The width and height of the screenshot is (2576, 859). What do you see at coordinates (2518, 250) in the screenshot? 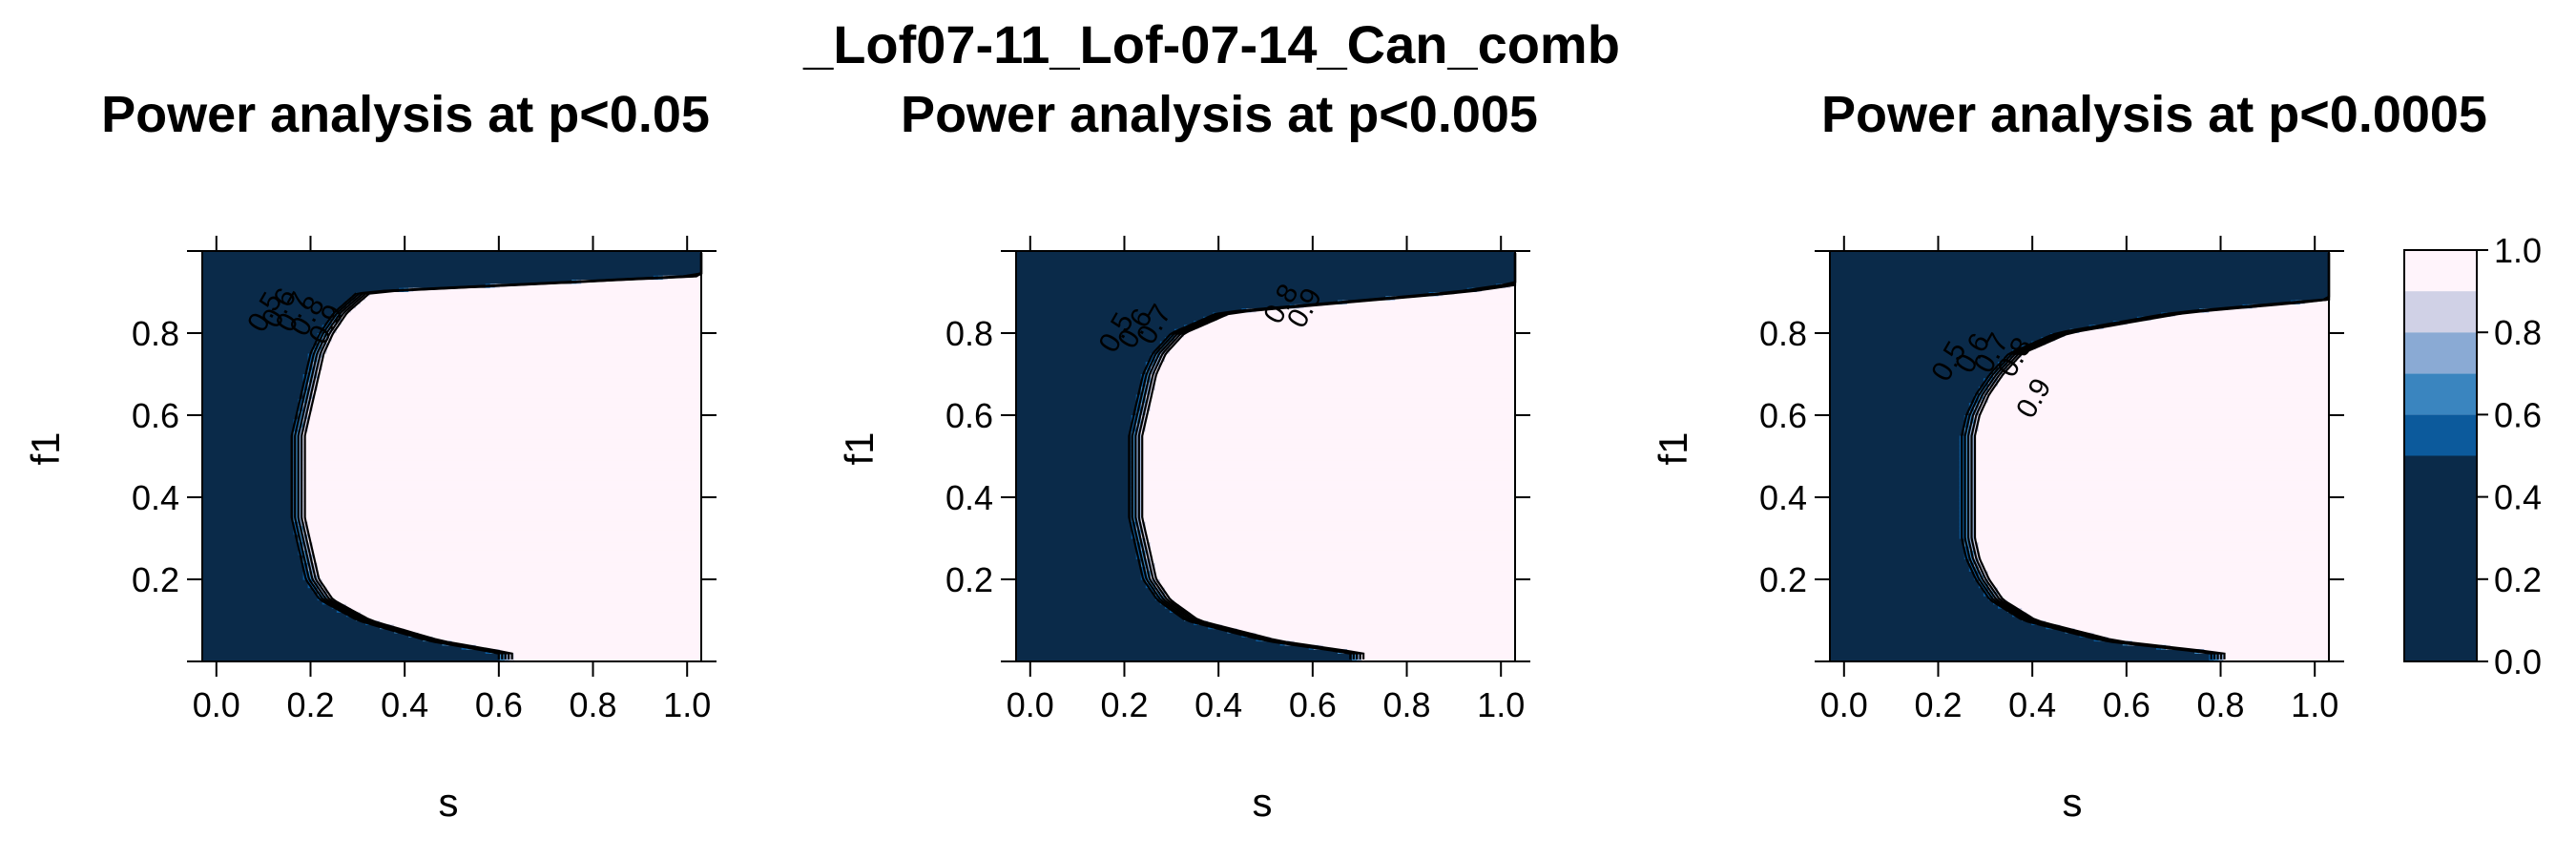
I see `color-key-label: 1.0` at bounding box center [2518, 250].